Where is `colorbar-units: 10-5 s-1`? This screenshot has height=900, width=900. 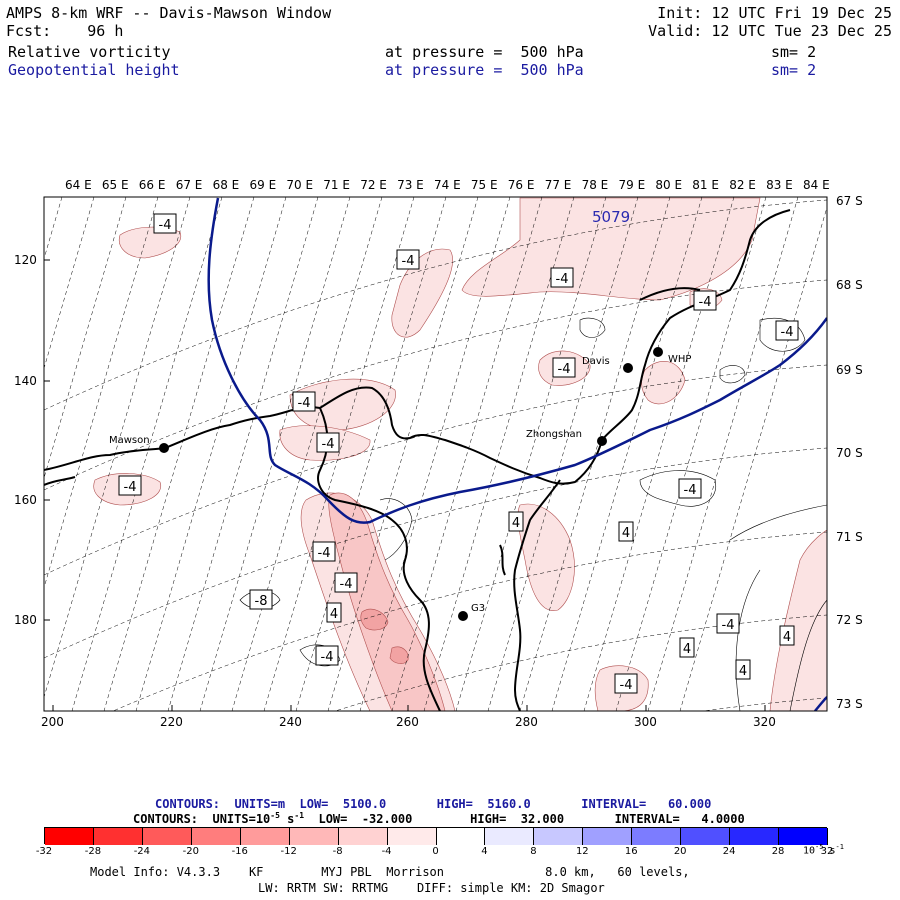 colorbar-units: 10-5 s-1 is located at coordinates (823, 850).